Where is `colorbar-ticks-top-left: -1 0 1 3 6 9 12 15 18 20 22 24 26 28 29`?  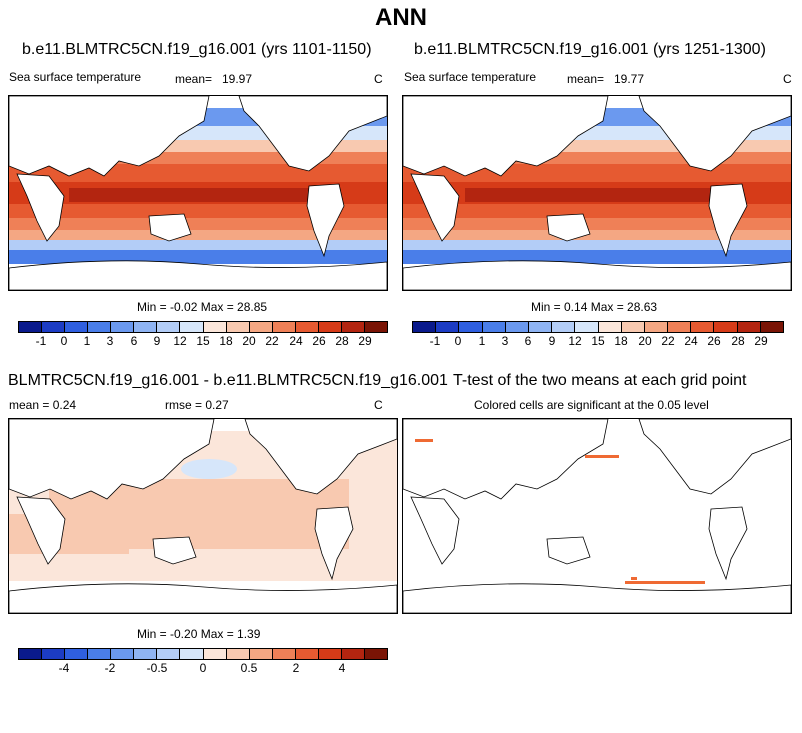
colorbar-ticks-top-left: -1 0 1 3 6 9 12 15 18 20 22 24 26 28 29 is located at coordinates (203, 342).